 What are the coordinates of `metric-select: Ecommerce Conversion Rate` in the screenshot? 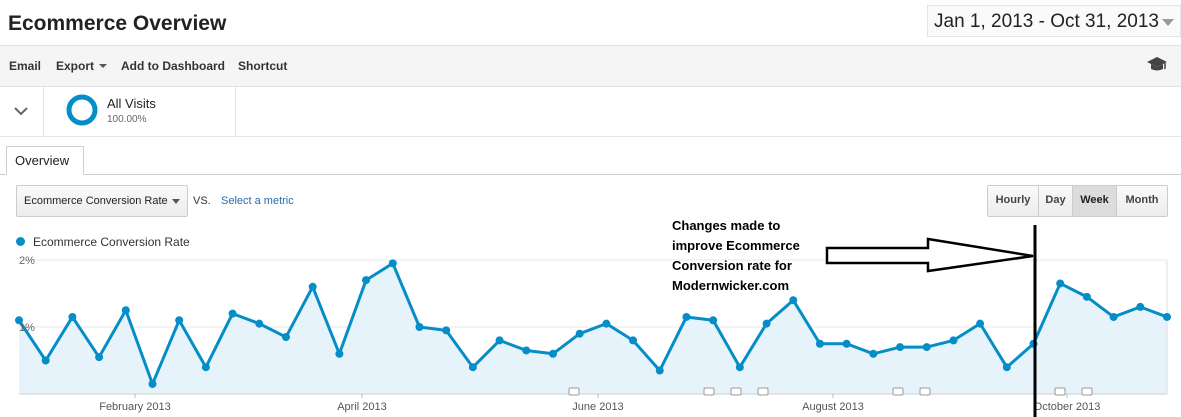 It's located at (102, 201).